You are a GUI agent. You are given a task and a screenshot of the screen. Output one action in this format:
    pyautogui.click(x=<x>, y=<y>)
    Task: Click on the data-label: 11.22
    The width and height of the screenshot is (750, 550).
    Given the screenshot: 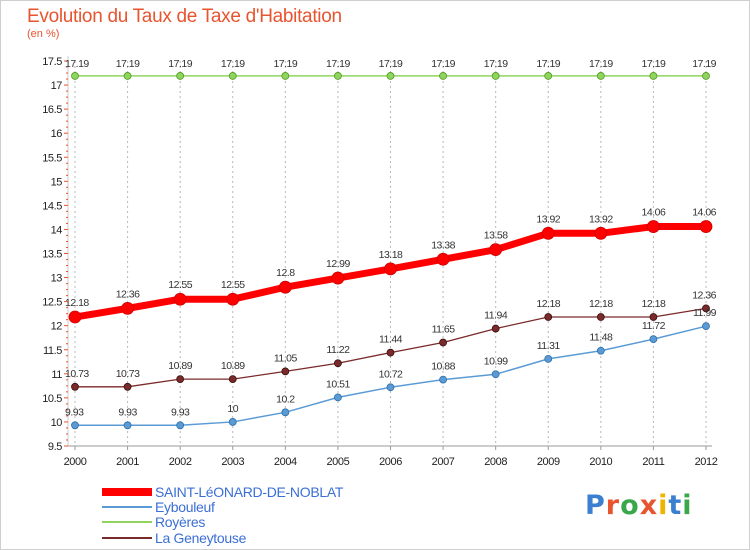 What is the action you would take?
    pyautogui.click(x=338, y=350)
    